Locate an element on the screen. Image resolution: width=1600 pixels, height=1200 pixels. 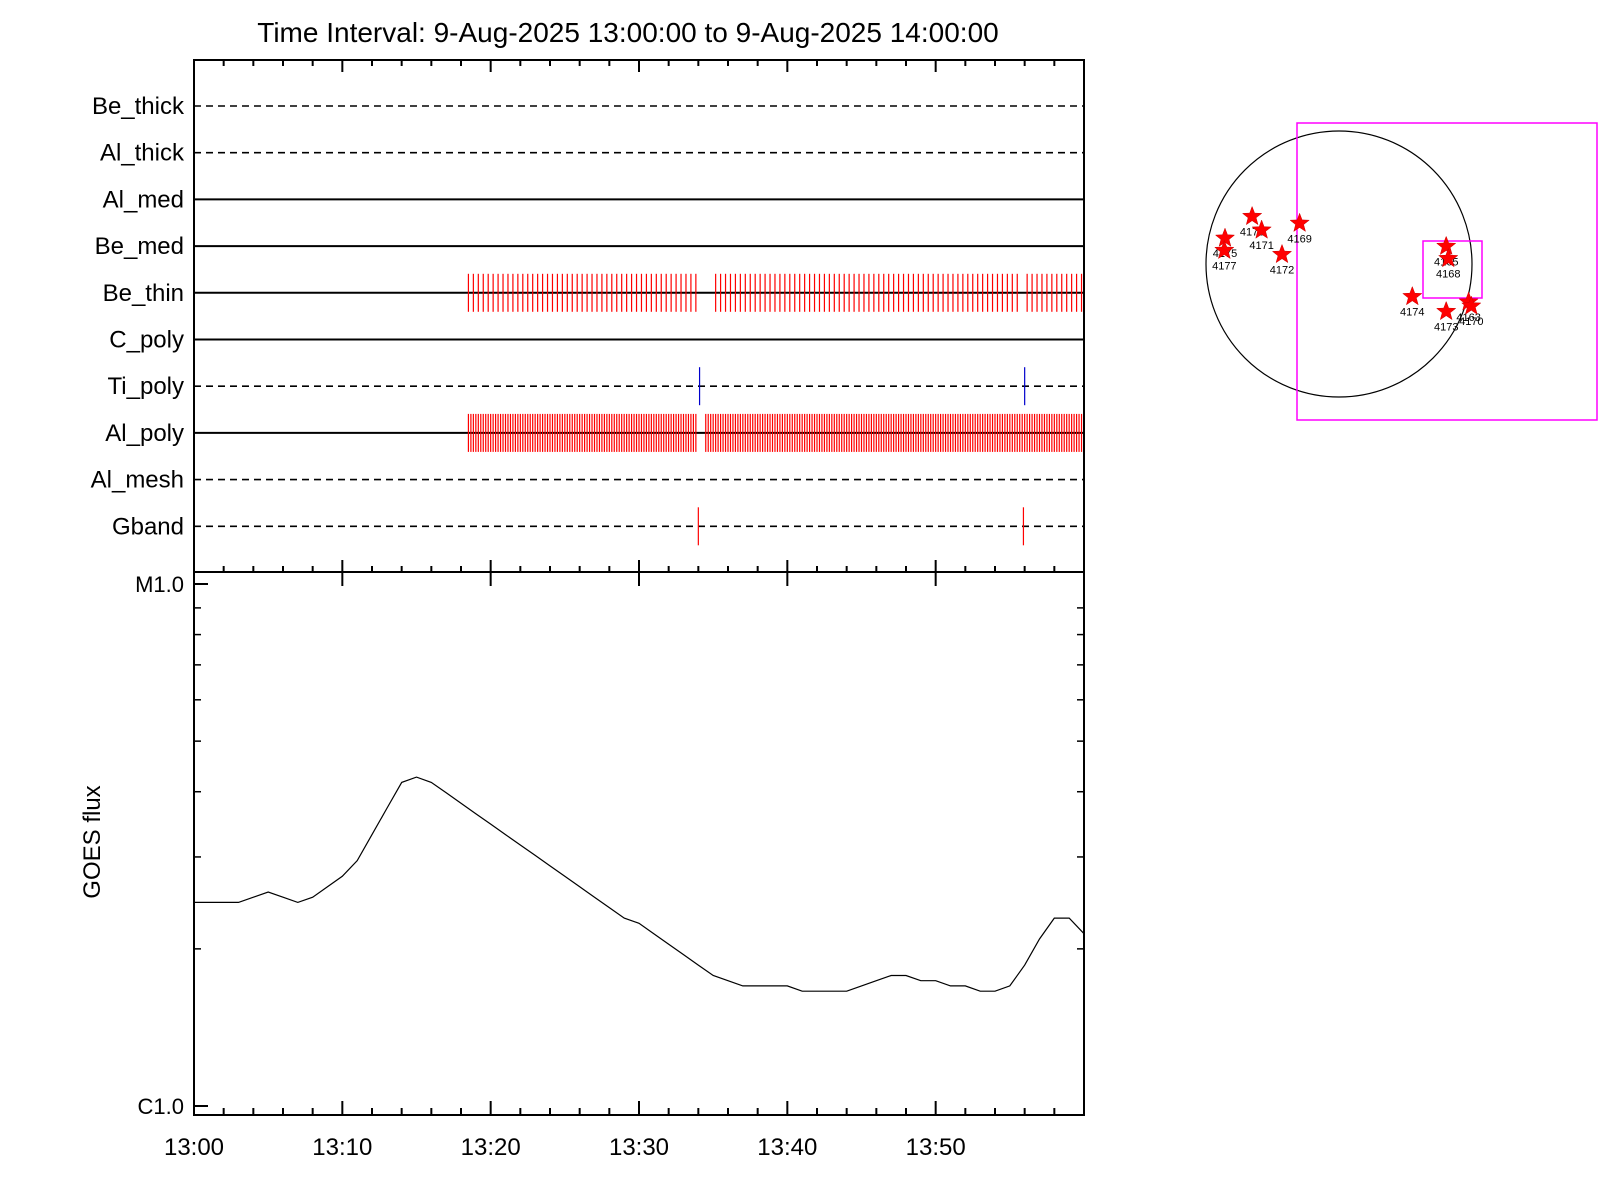
x-tick-label: 13:00 is located at coordinates (194, 1147).